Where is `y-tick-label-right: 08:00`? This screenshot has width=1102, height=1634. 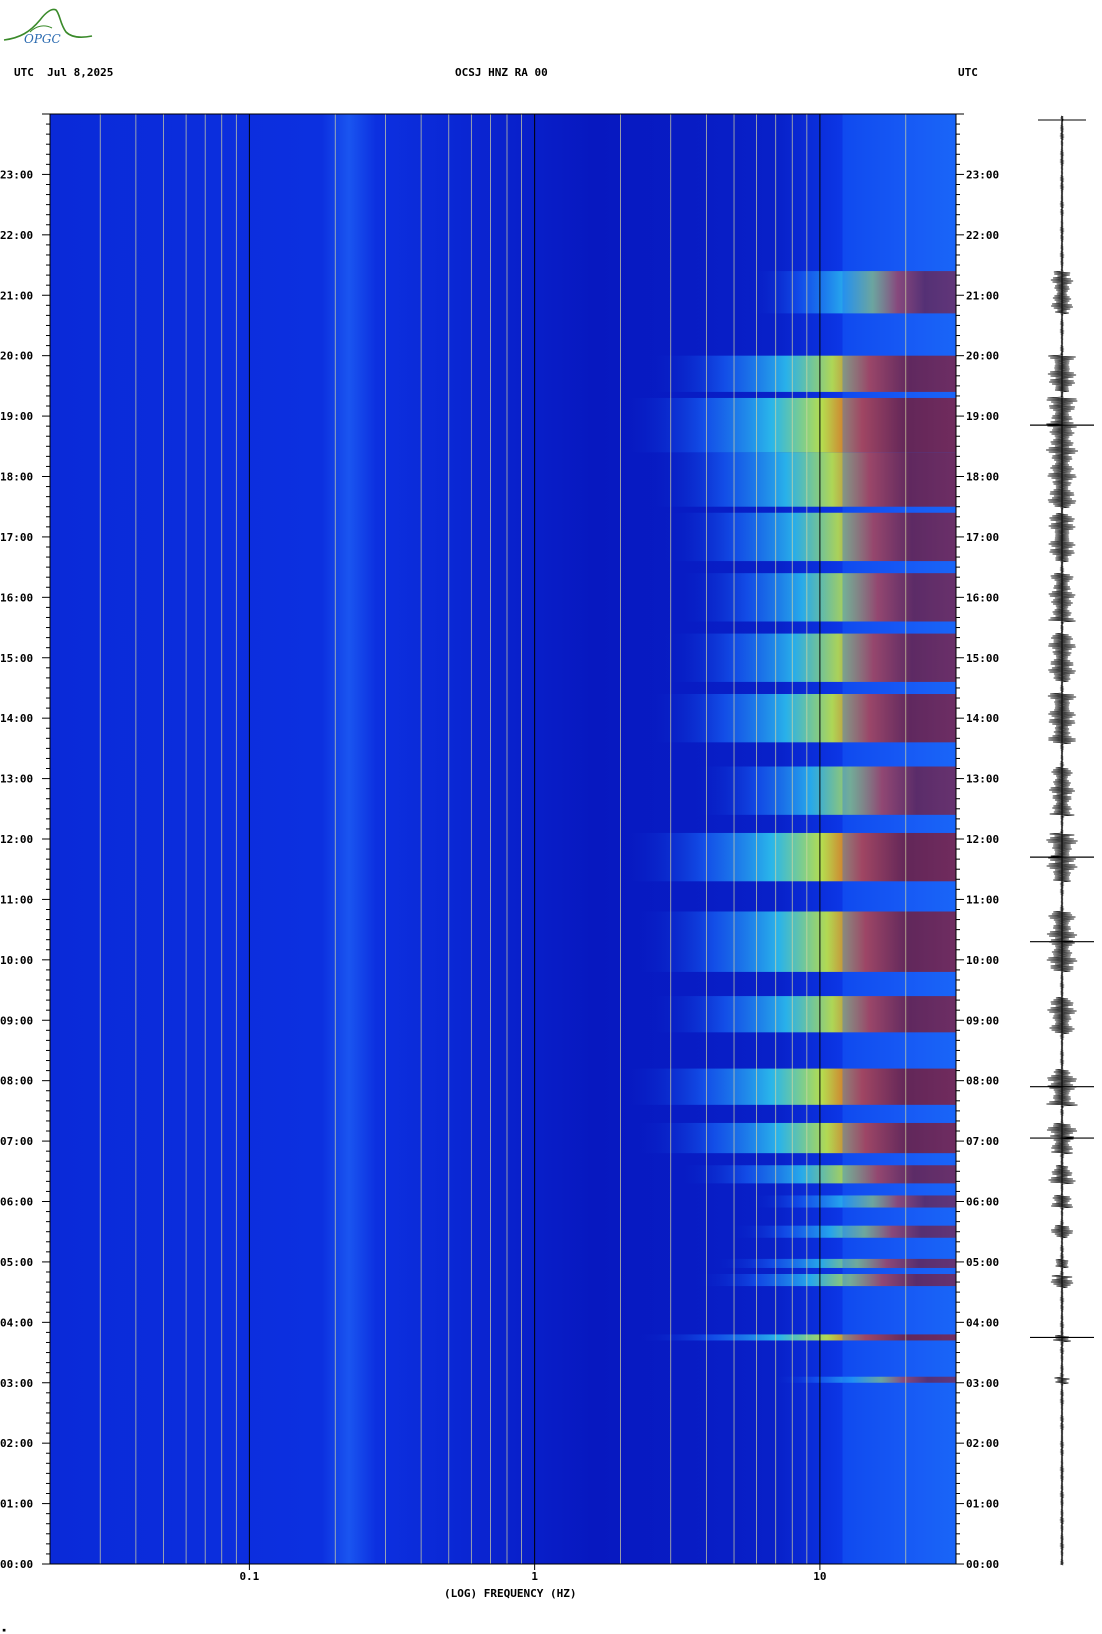 y-tick-label-right: 08:00 is located at coordinates (982, 1081).